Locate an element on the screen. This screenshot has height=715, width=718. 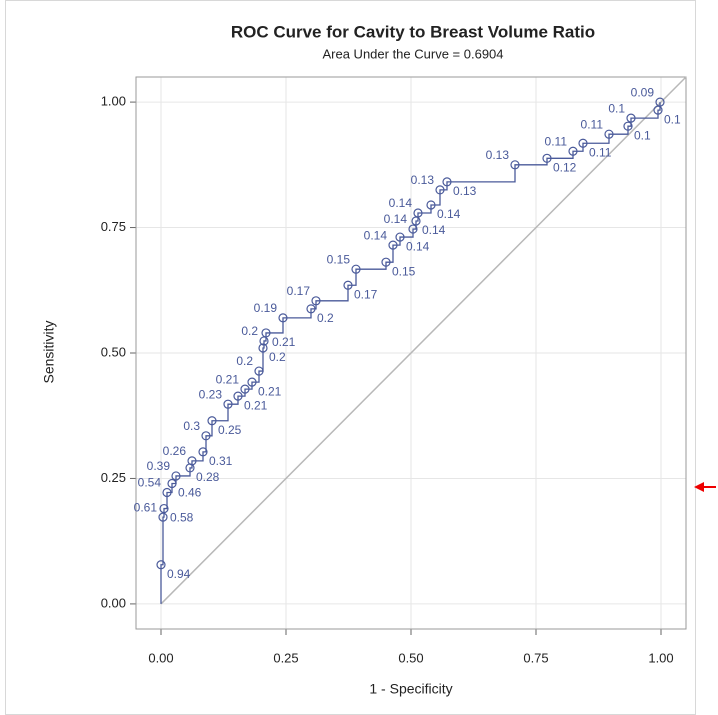
point-label: 0.46 is located at coordinates (190, 493).